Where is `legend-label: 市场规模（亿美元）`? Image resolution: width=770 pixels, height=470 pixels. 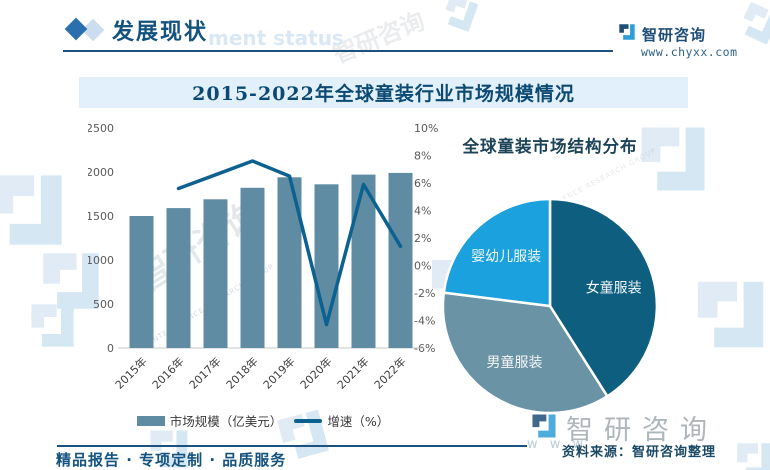
legend-label: 市场规模（亿美元） is located at coordinates (226, 421).